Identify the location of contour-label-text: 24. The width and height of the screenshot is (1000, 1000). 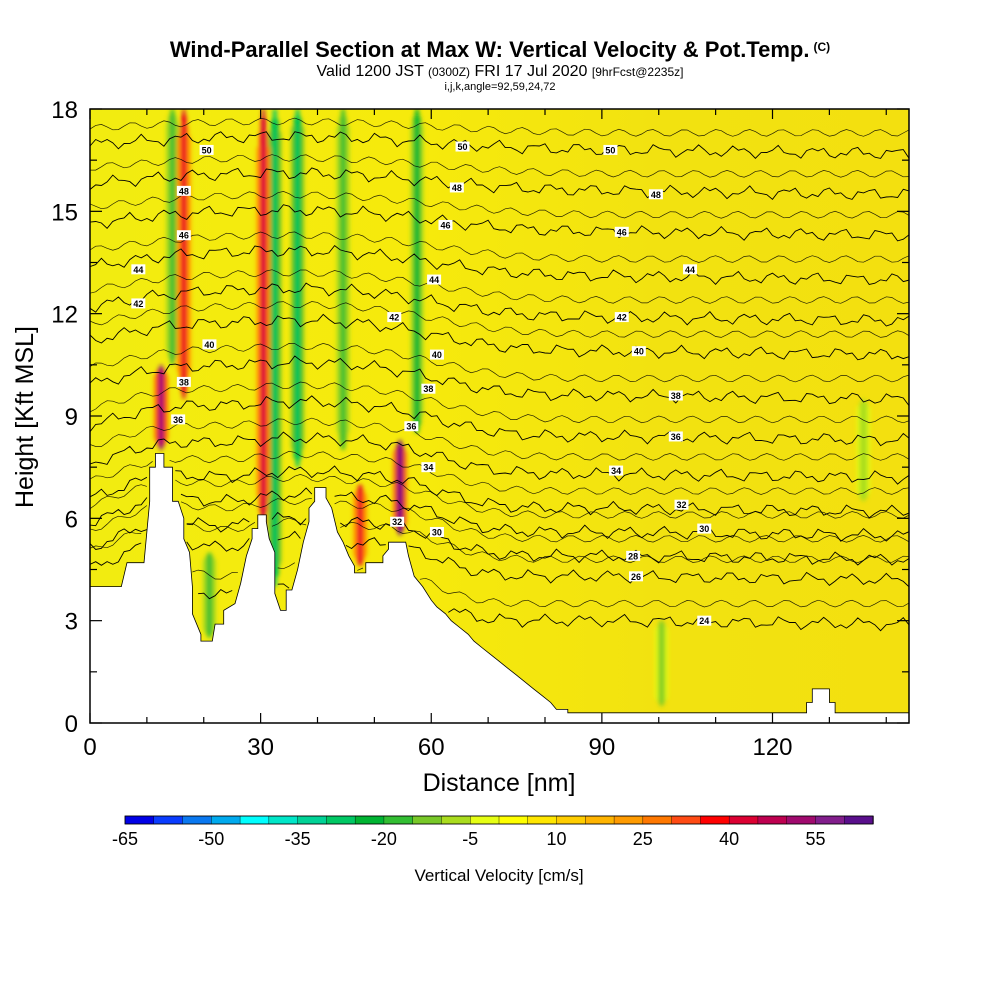
(704, 621).